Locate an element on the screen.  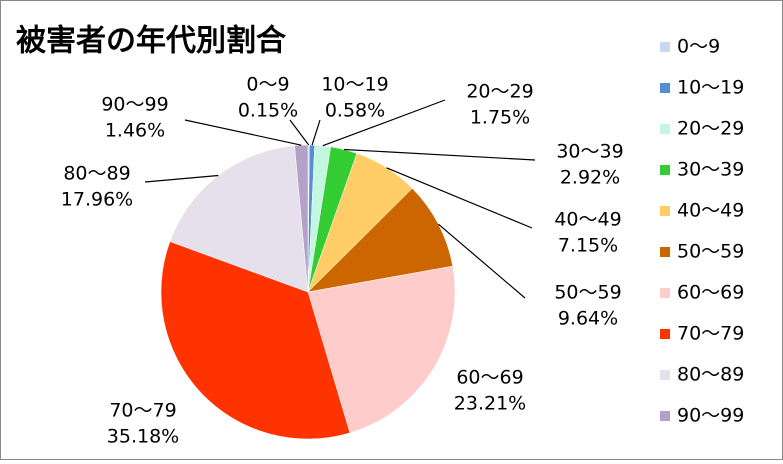
data-label-category: 40～49 is located at coordinates (587, 220).